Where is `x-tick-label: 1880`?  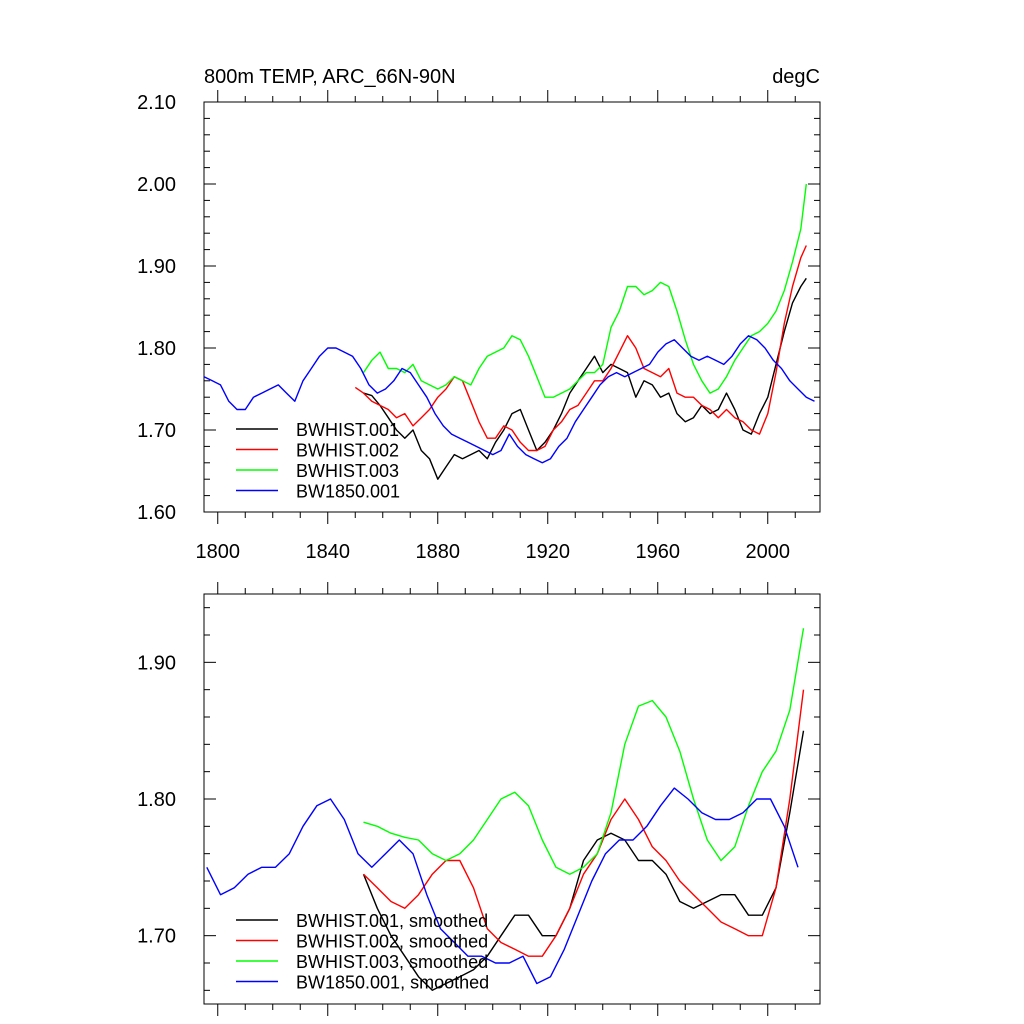 x-tick-label: 1880 is located at coordinates (438, 552).